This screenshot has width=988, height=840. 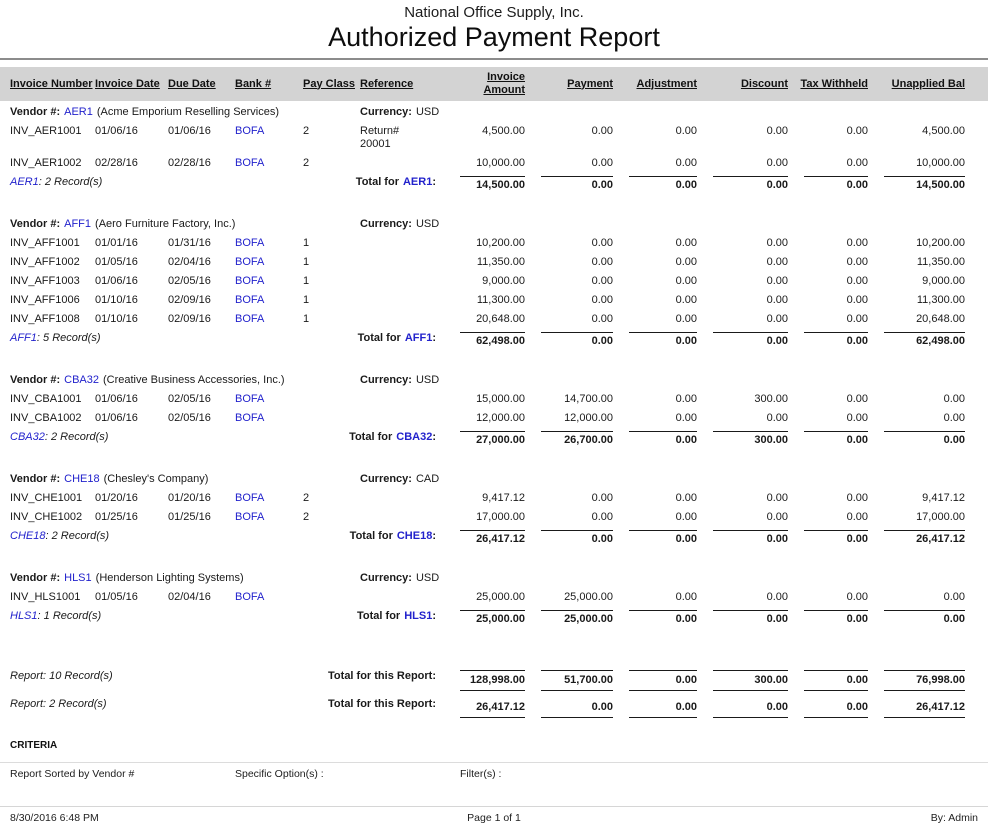 I want to click on invoice-date: 02/28/16, so click(x=116, y=163).